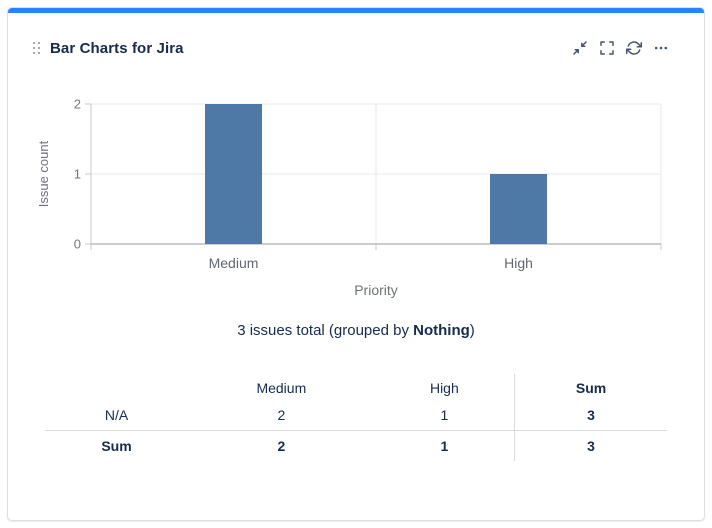 This screenshot has width=712, height=528. I want to click on row-label: N/A, so click(116, 415).